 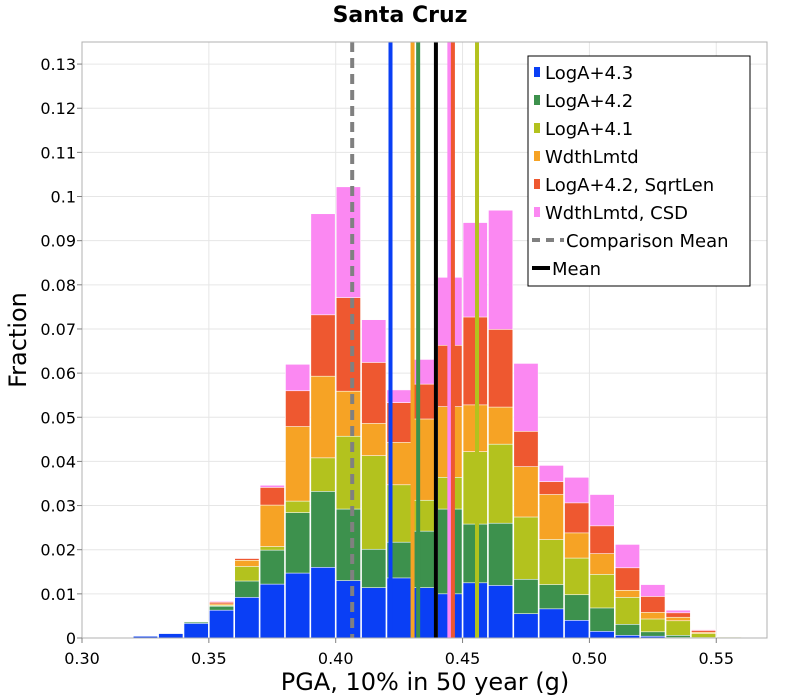 I want to click on chart-title: Santa Cruz, so click(x=400, y=15).